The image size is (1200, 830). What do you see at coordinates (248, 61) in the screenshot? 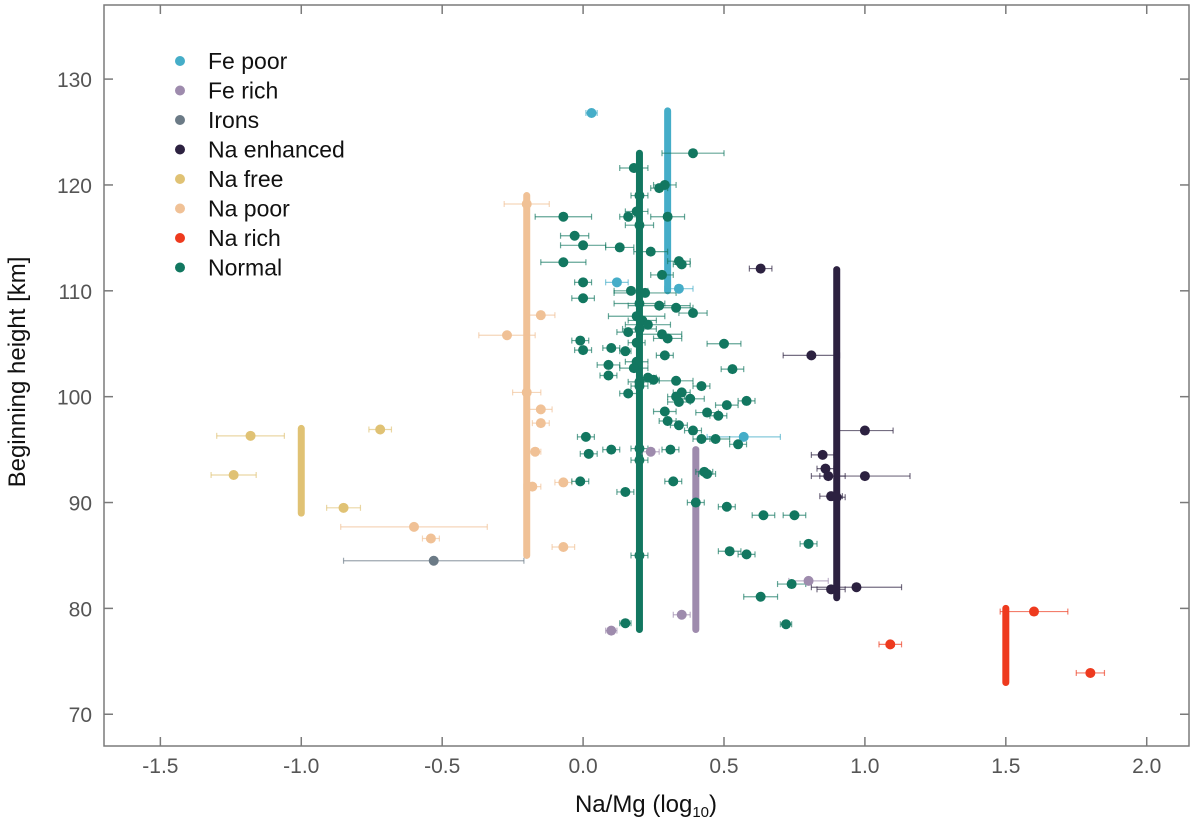
I see `legend-label: Fe poor` at bounding box center [248, 61].